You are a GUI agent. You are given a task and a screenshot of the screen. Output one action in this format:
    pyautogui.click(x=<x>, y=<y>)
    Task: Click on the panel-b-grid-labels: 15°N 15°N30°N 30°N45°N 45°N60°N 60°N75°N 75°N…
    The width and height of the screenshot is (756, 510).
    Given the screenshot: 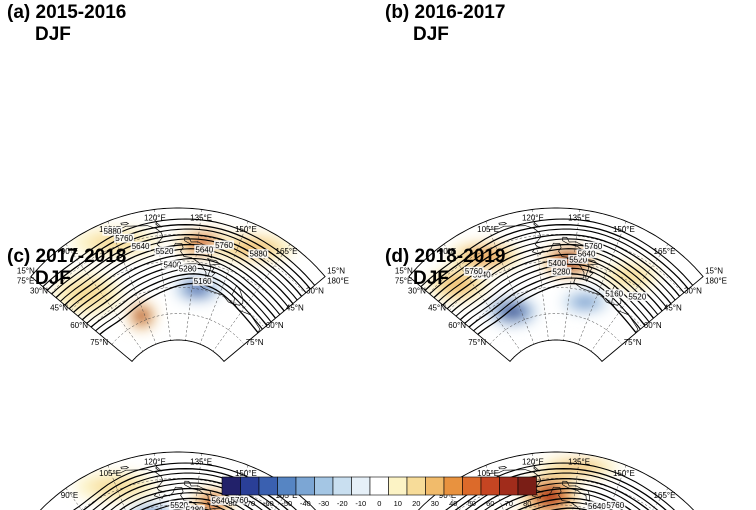 What is the action you would take?
    pyautogui.click(x=561, y=280)
    